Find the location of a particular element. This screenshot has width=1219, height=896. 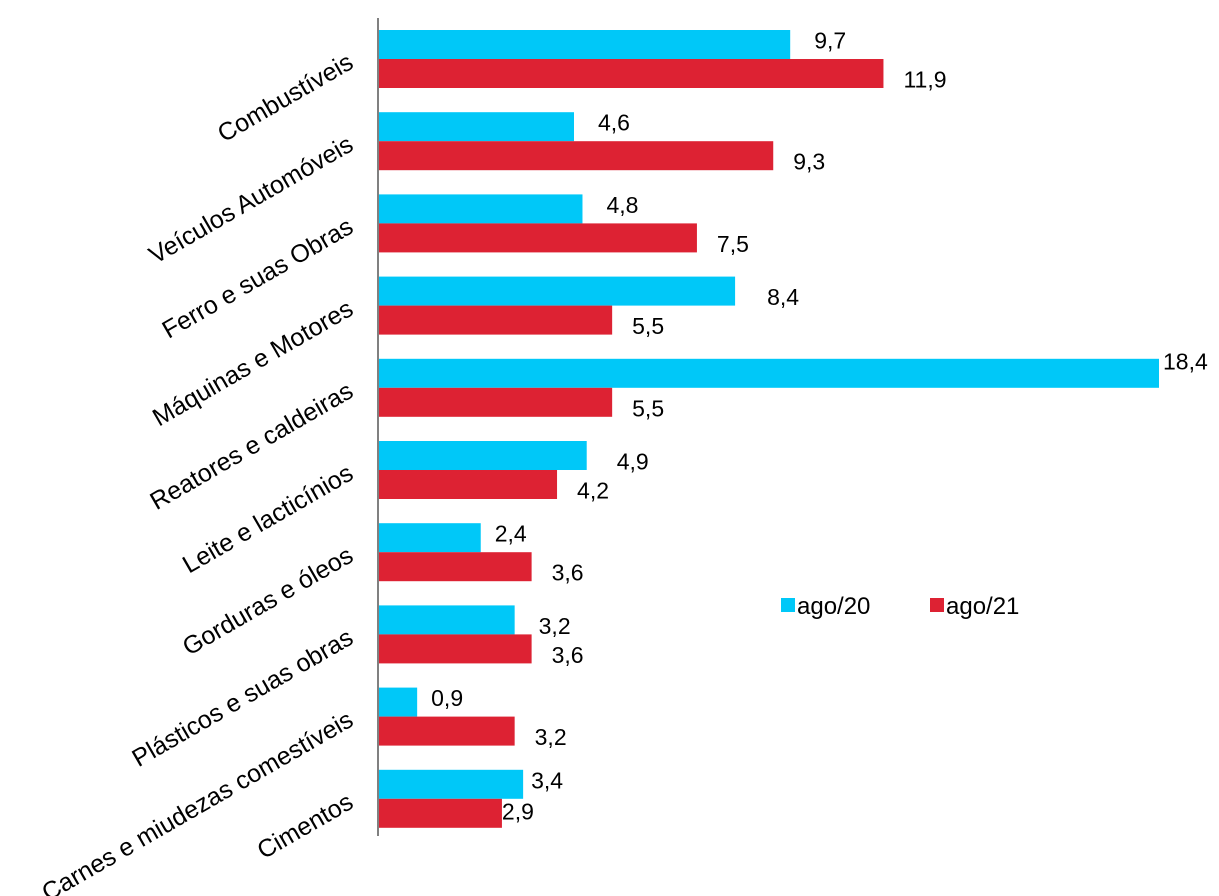

legend-label-ago-20: ago/20 is located at coordinates (833, 606).